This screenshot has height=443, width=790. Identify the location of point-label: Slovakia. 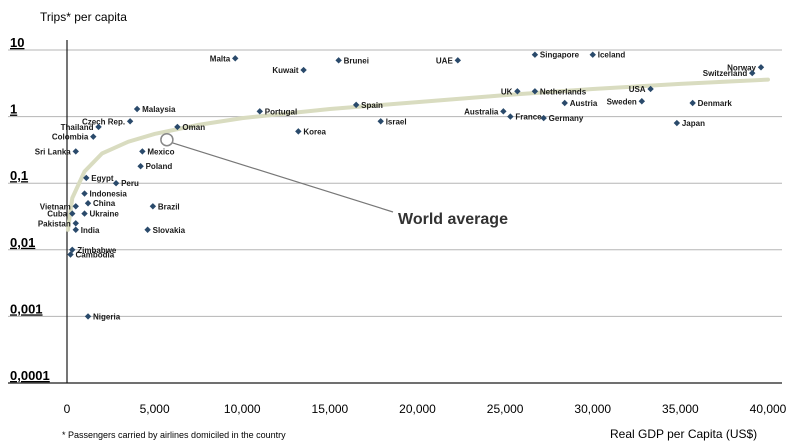
(169, 230).